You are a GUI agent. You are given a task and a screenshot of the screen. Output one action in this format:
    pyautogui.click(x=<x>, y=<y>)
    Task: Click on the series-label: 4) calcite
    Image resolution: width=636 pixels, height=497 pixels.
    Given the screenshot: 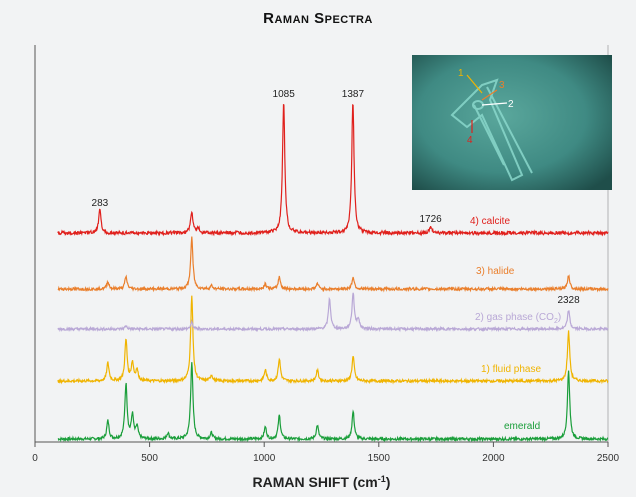 What is the action you would take?
    pyautogui.click(x=490, y=221)
    